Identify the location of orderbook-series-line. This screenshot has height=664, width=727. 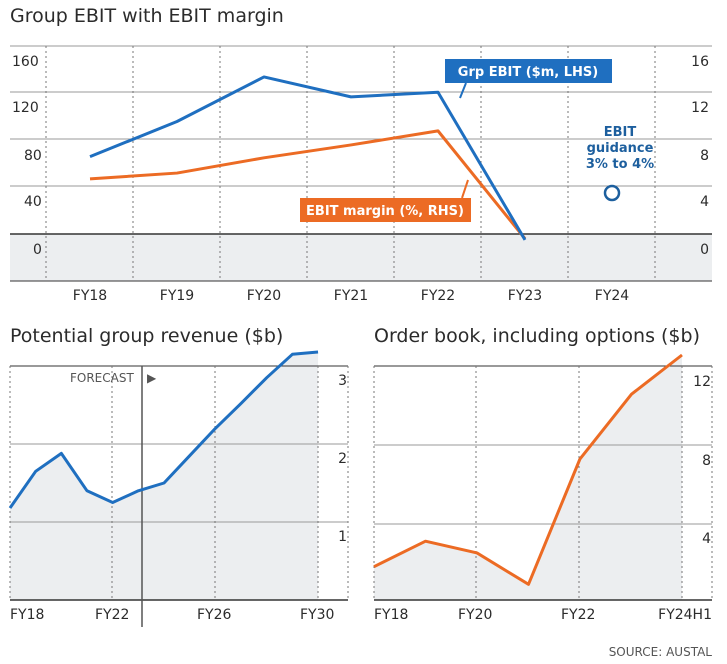
(528, 469).